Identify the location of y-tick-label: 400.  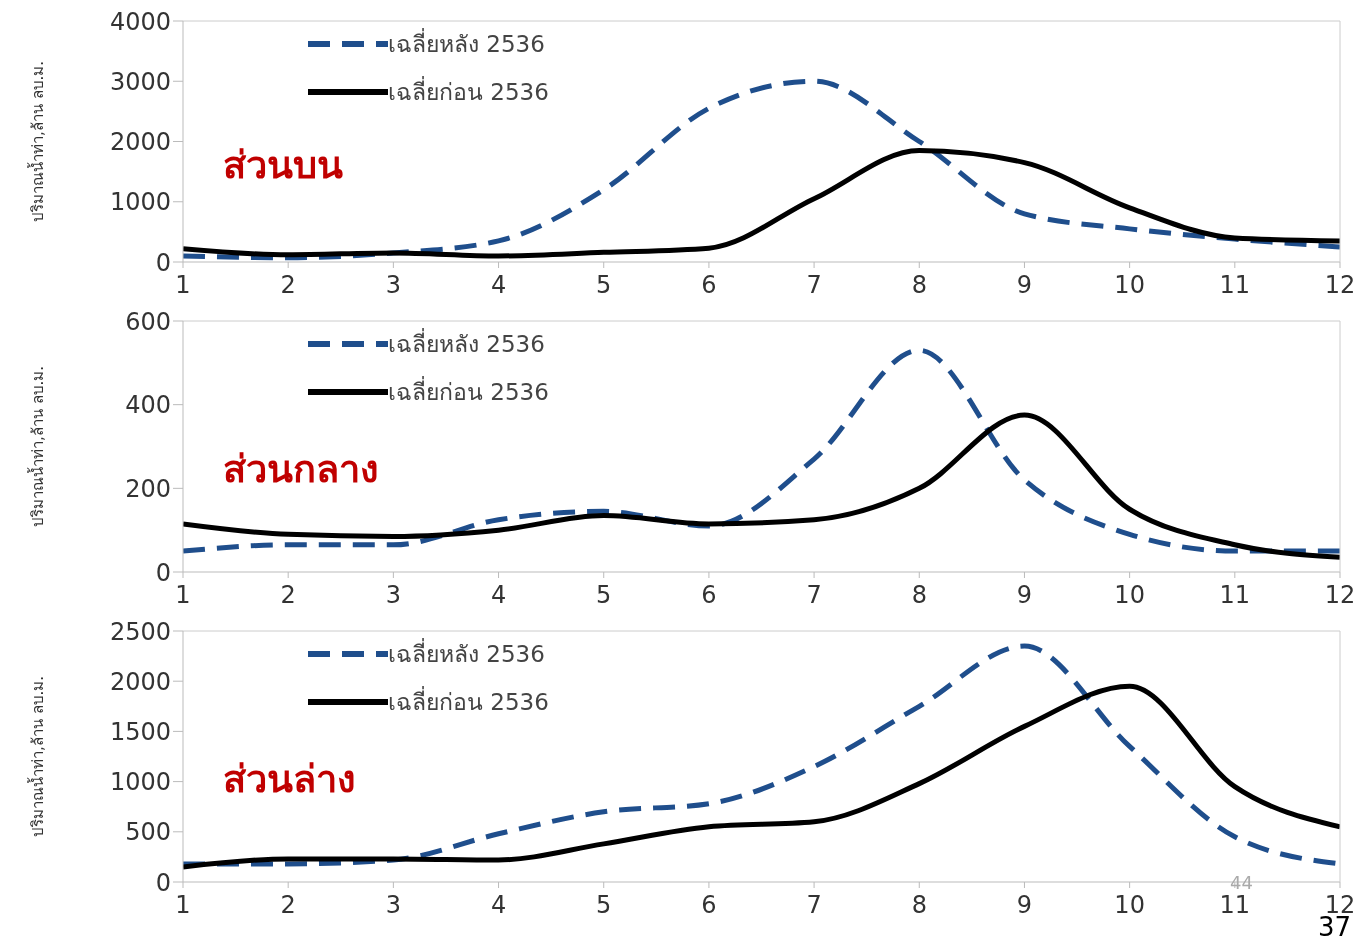
(148, 405).